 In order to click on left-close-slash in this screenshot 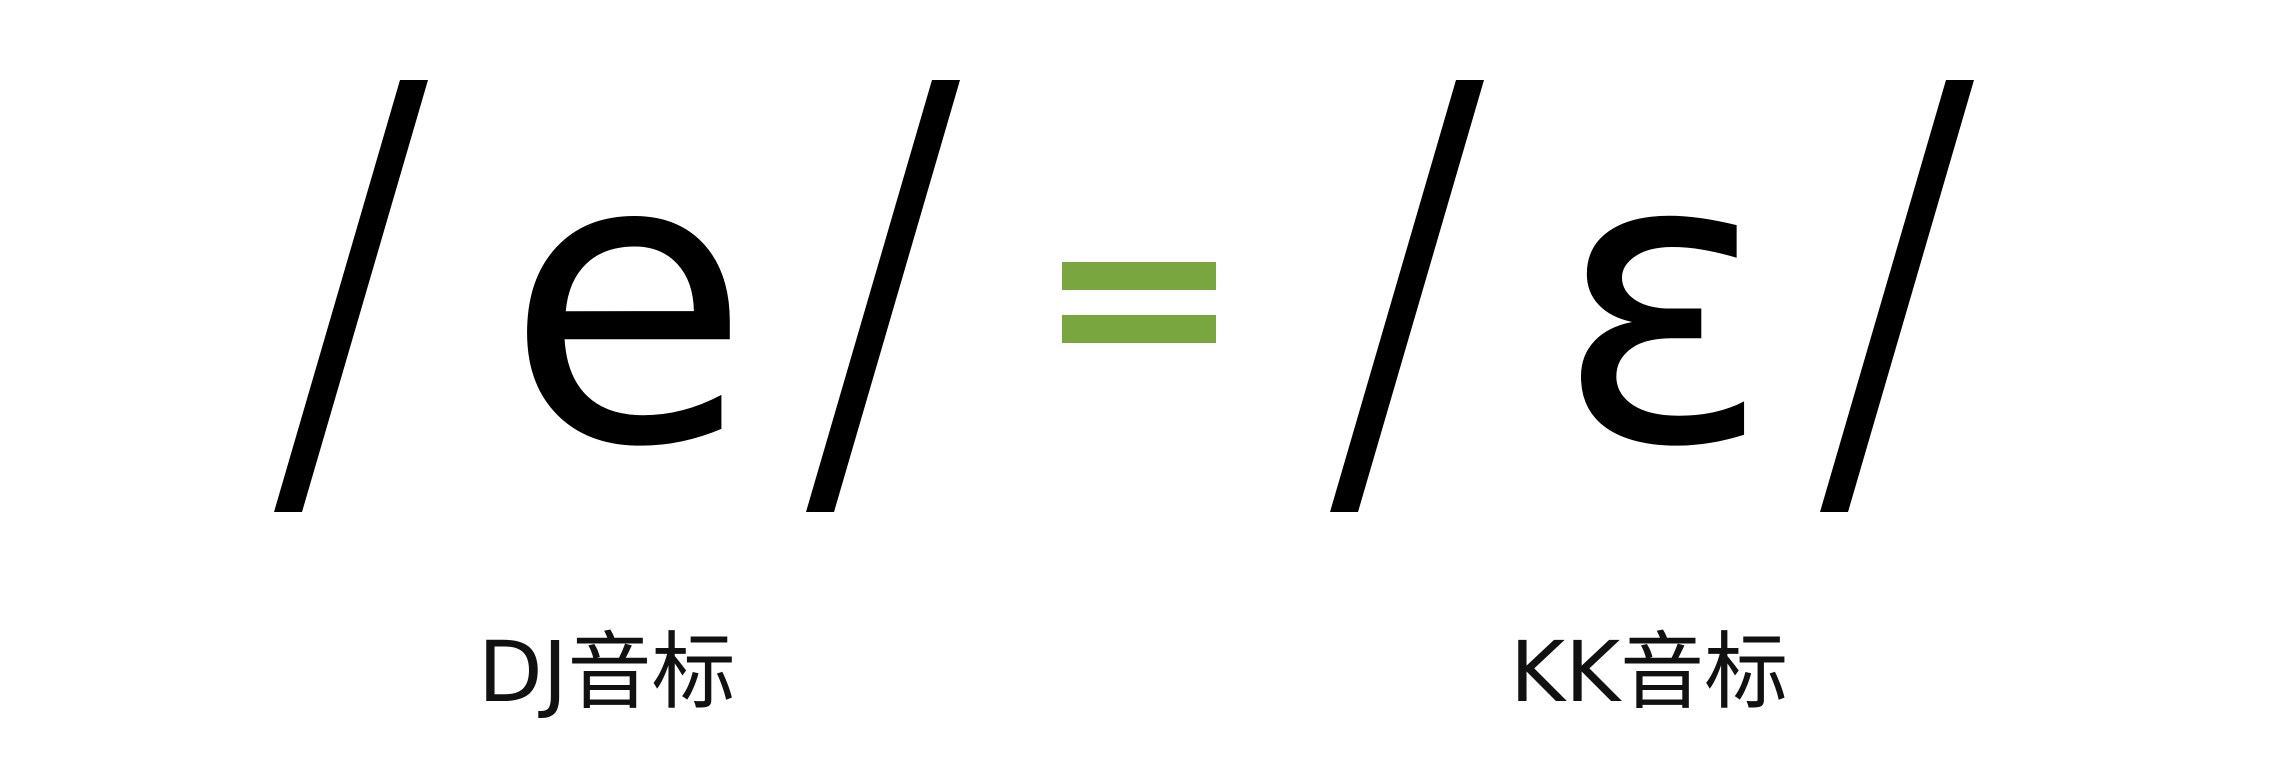, I will do `click(883, 296)`.